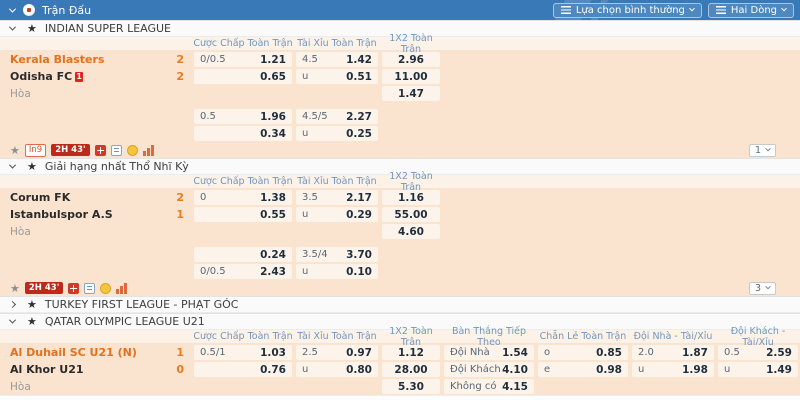  What do you see at coordinates (203, 197) in the screenshot?
I see `handicap-line: 0` at bounding box center [203, 197].